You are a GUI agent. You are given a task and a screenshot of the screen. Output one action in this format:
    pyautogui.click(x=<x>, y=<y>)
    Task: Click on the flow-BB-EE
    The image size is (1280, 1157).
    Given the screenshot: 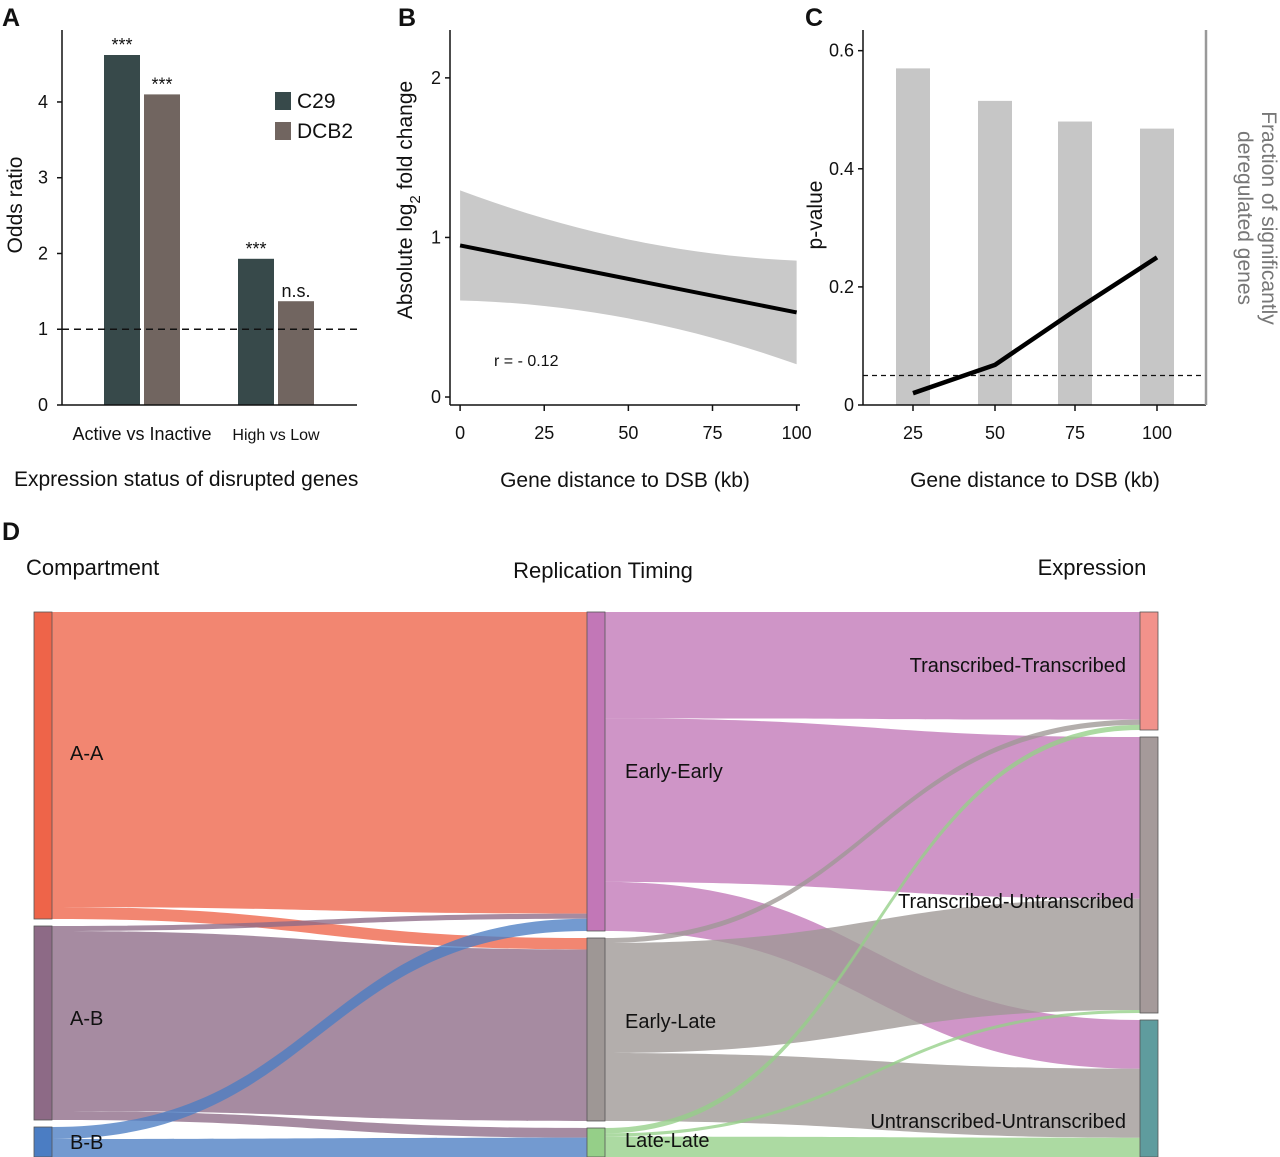 What is the action you would take?
    pyautogui.click(x=319, y=1028)
    